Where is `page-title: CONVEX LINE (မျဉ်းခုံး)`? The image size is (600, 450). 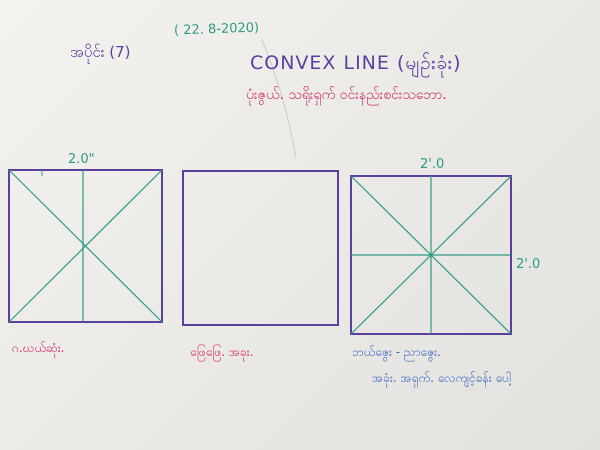
page-title: CONVEX LINE (မျဉ်းခုံး) is located at coordinates (356, 63).